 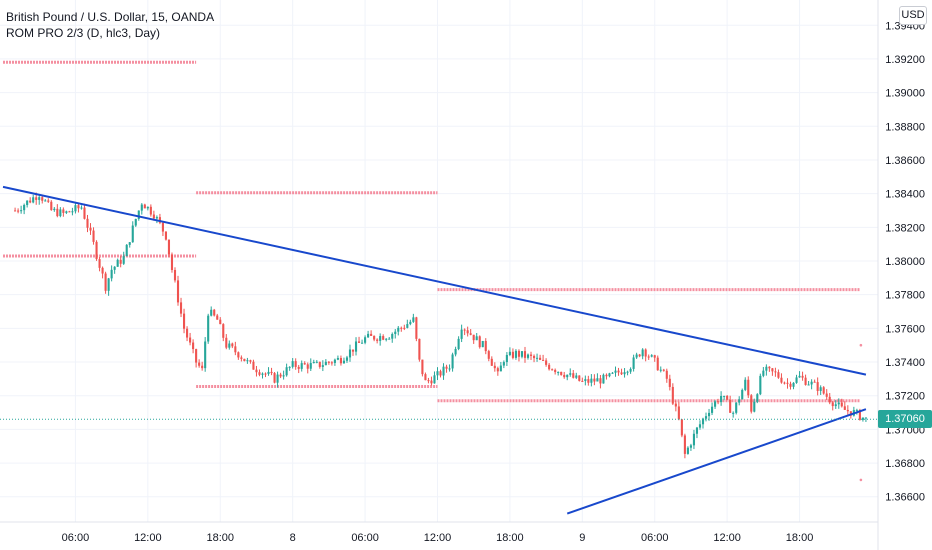 I want to click on y-tick-label: 1.38600, so click(x=905, y=161).